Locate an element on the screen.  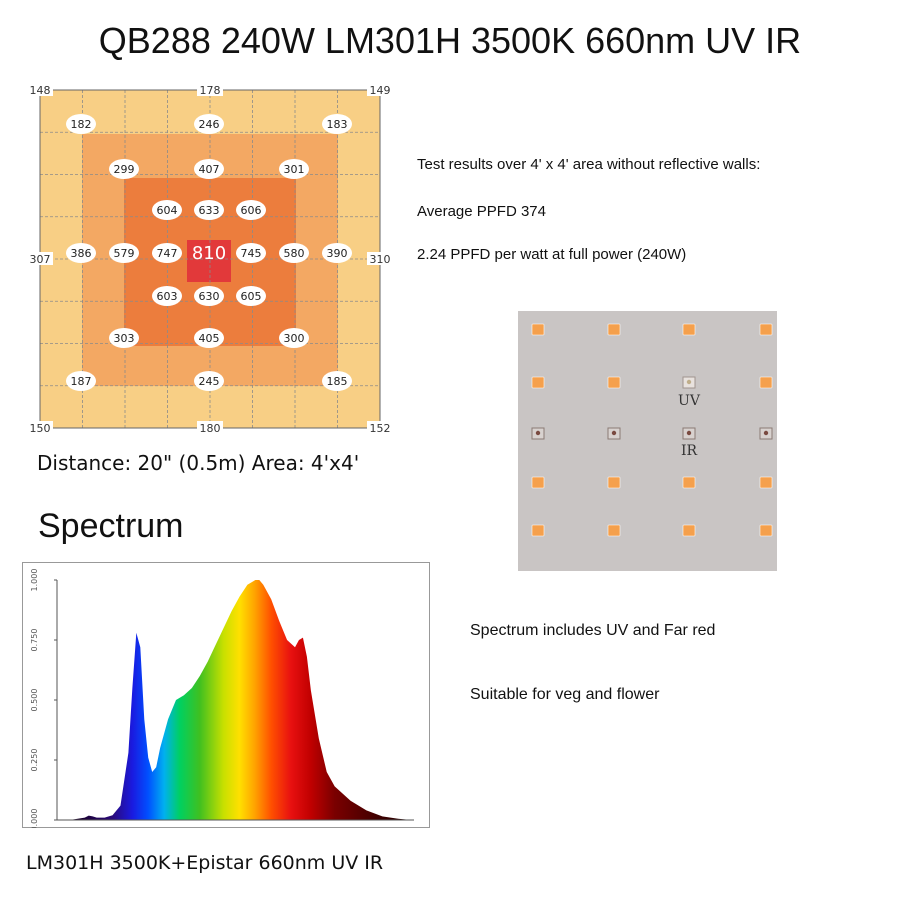
ppfd-value: 301 is located at coordinates (294, 169).